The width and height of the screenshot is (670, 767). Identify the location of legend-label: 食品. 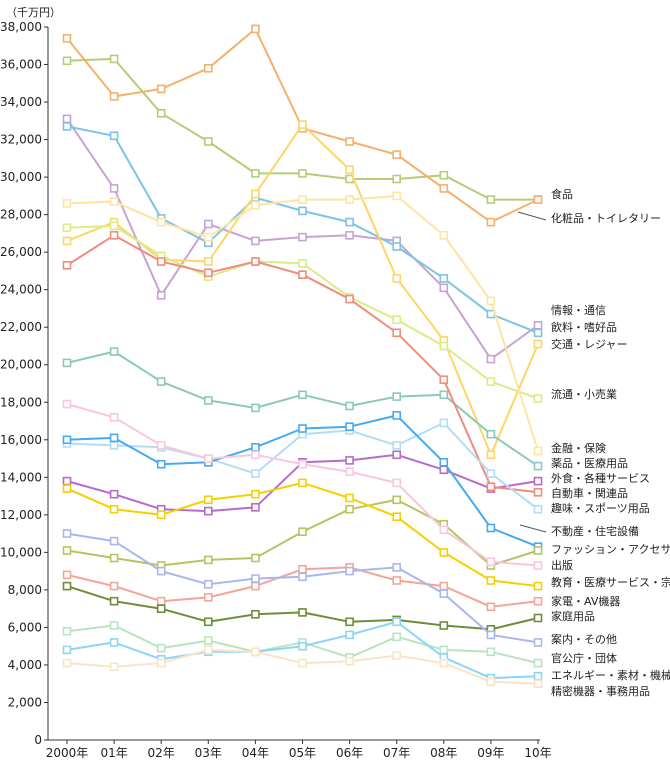
(562, 194).